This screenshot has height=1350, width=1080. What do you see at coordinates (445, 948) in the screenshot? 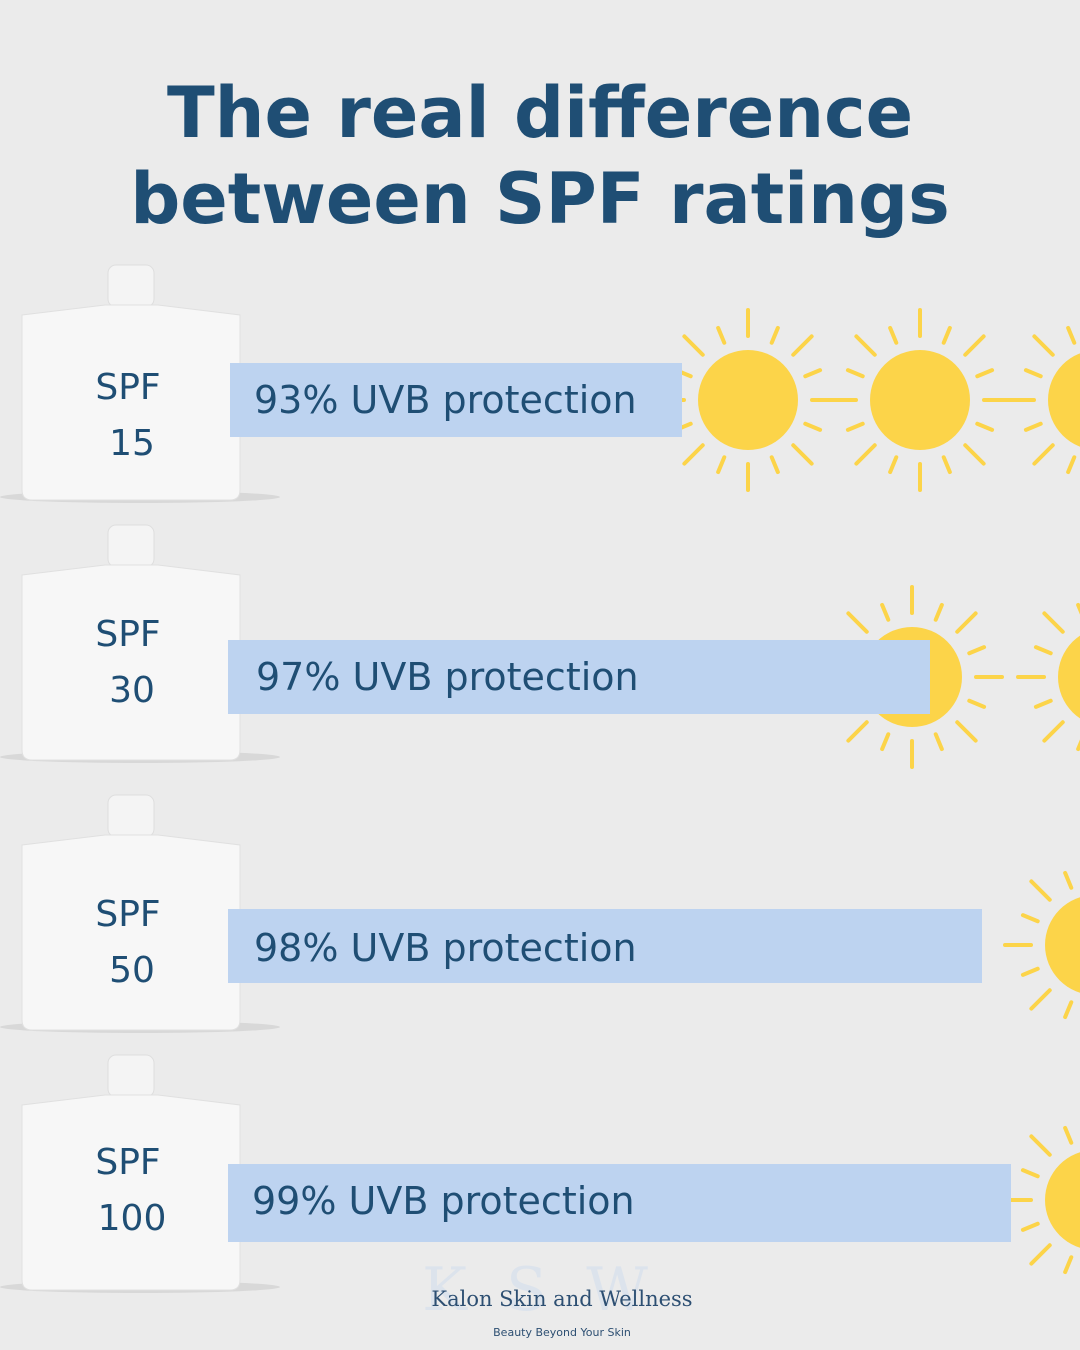
I see `protection: 98% UVB protection` at bounding box center [445, 948].